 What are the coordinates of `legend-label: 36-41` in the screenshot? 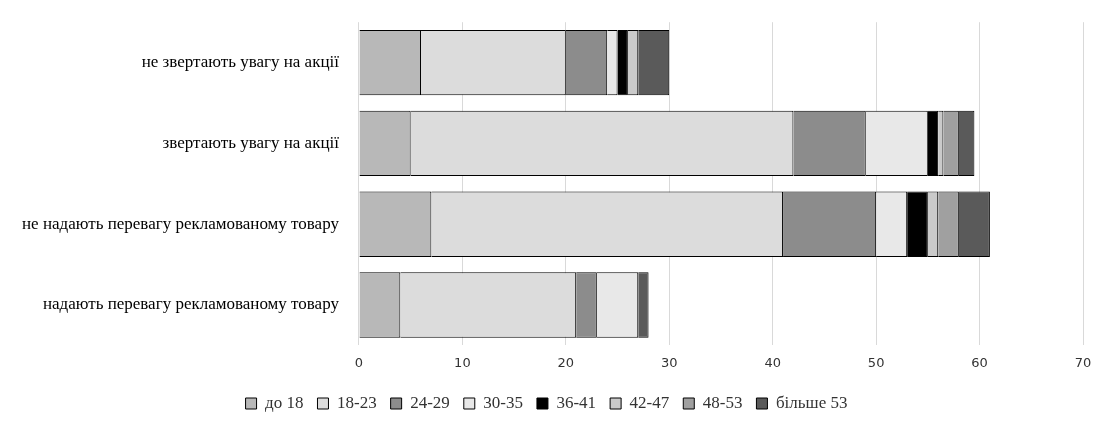 It's located at (576, 402).